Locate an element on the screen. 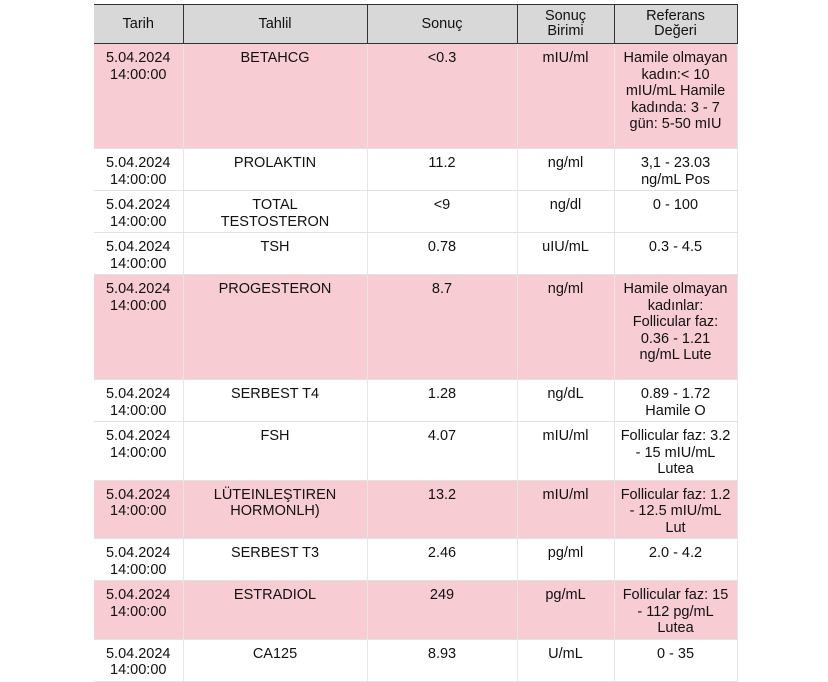  unit-value: ng/dl is located at coordinates (565, 205).